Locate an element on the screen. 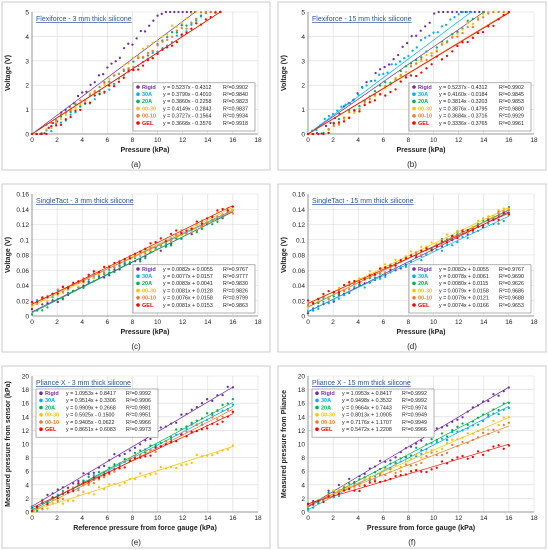 The height and width of the screenshot is (550, 548). x-tick-label: 0 is located at coordinates (308, 140).